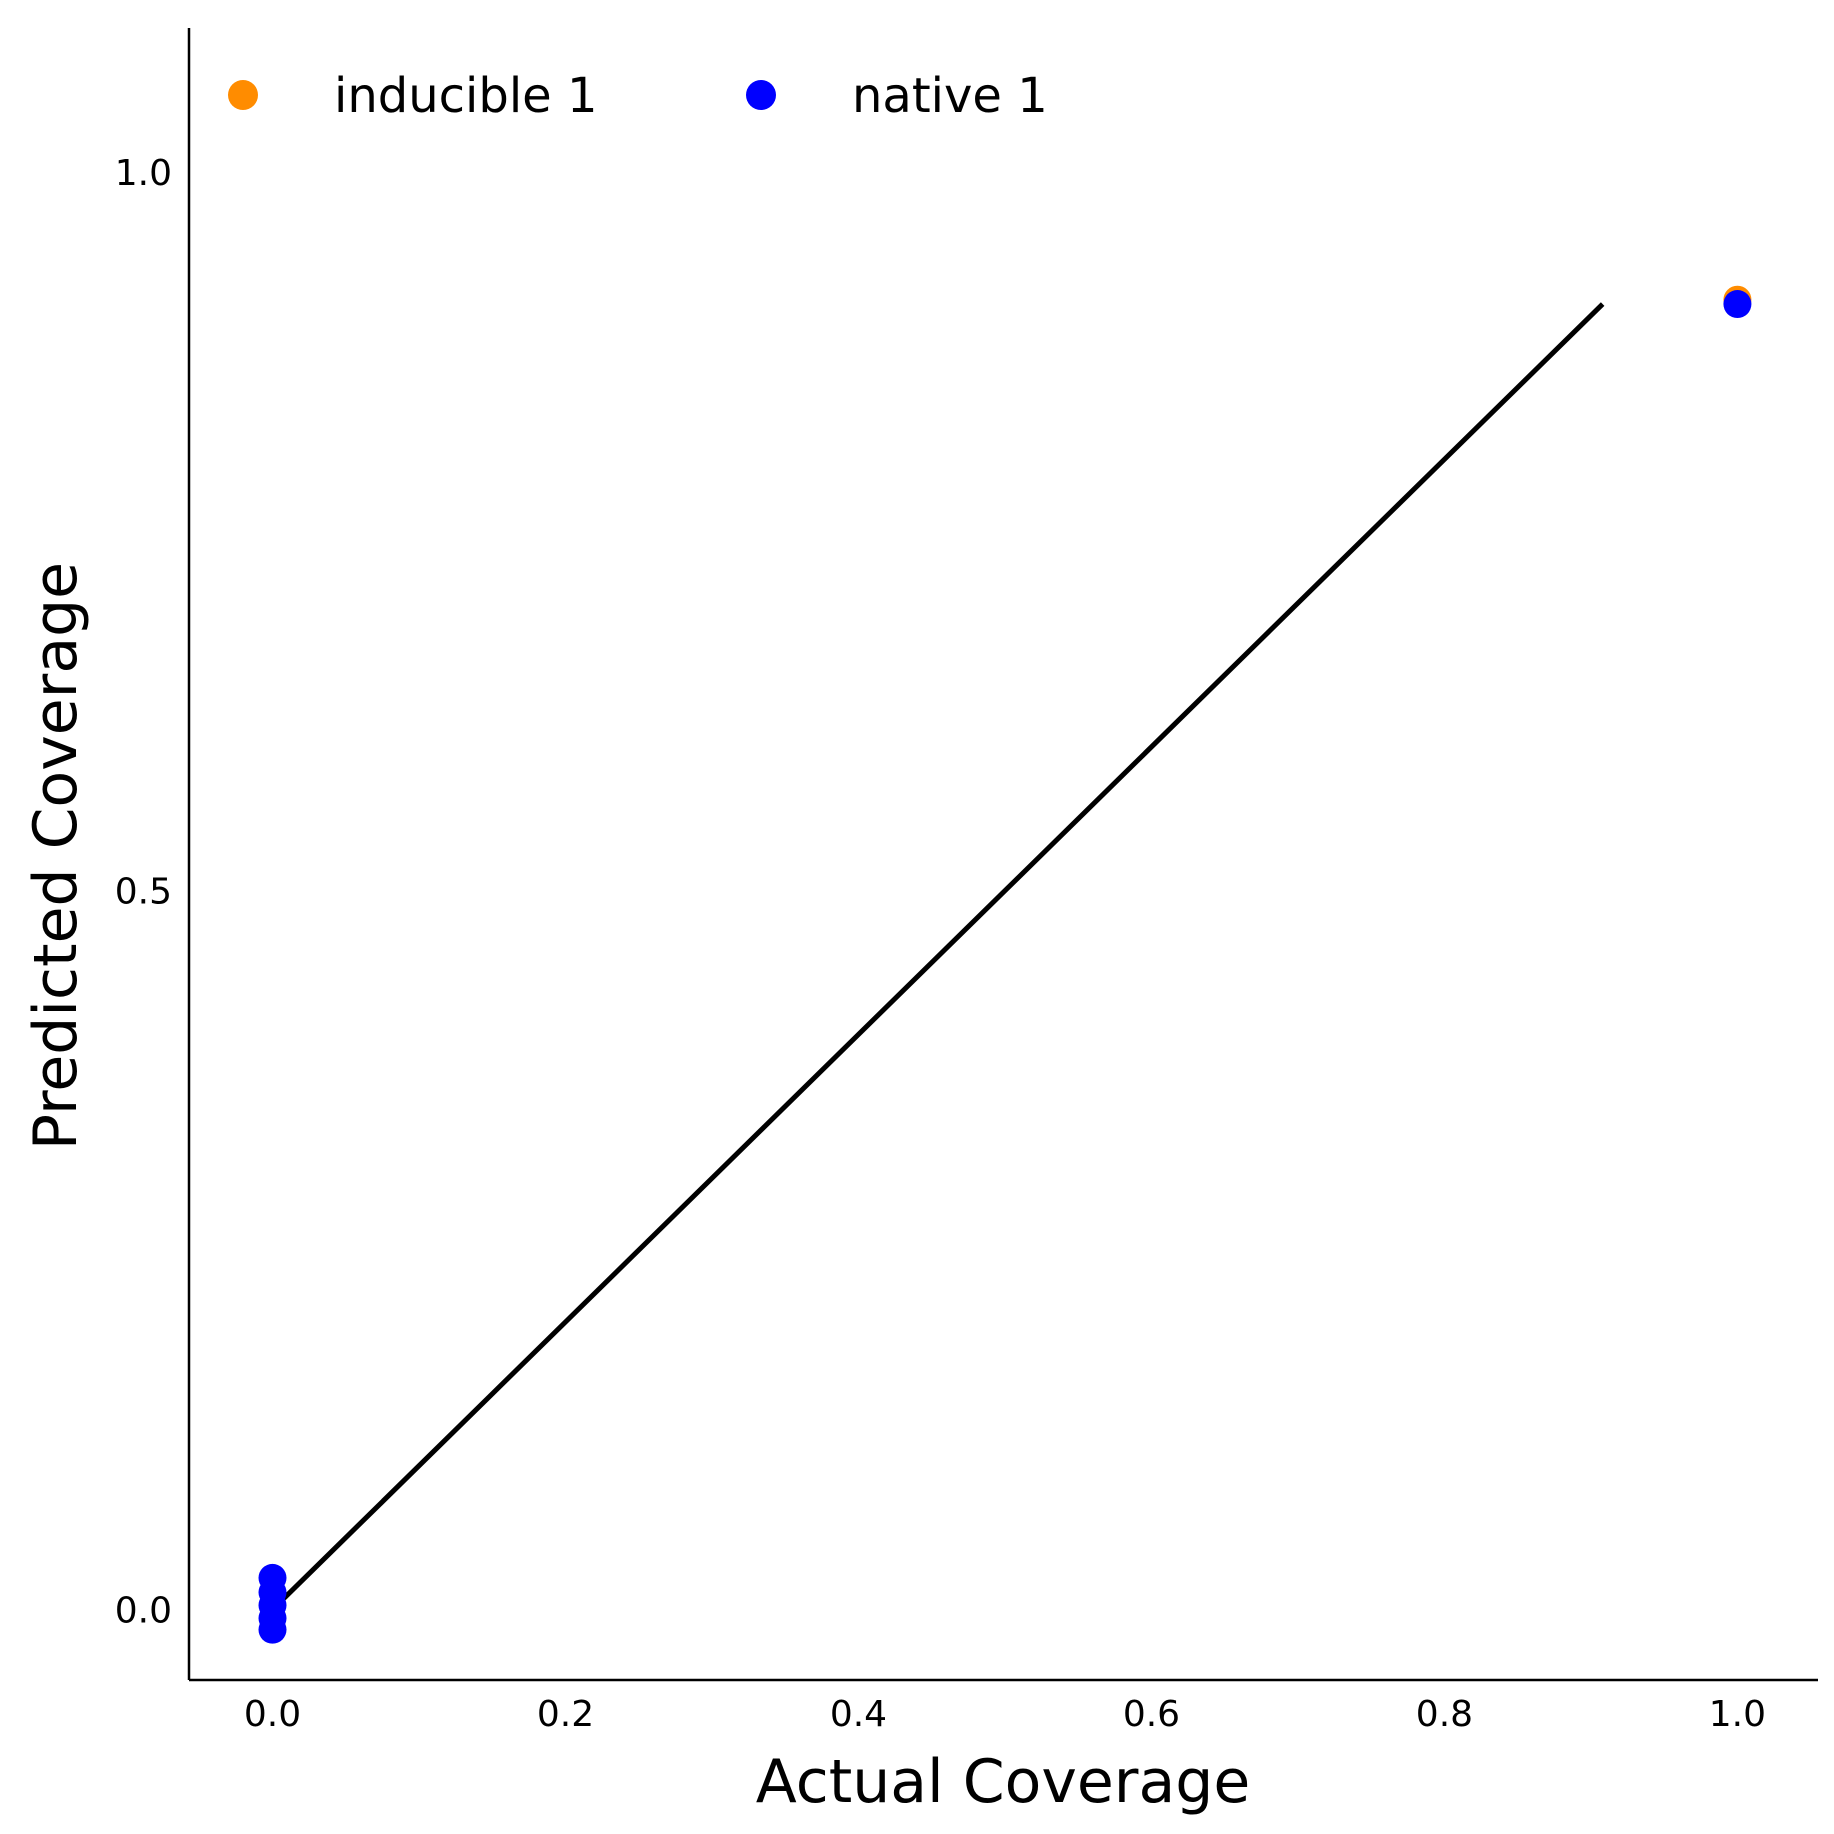 The height and width of the screenshot is (1834, 1834). Describe the element at coordinates (272, 1714) in the screenshot. I see `x-tick-label: 0.0` at that location.